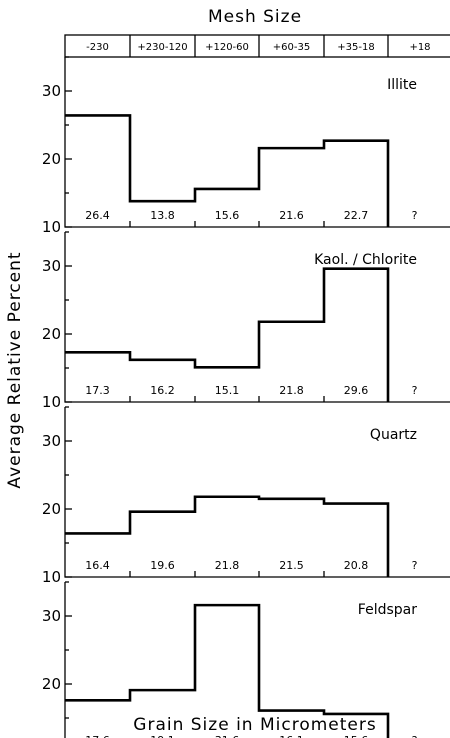 The width and height of the screenshot is (450, 738). I want to click on mesh-size-label: +60-35, so click(291, 47).